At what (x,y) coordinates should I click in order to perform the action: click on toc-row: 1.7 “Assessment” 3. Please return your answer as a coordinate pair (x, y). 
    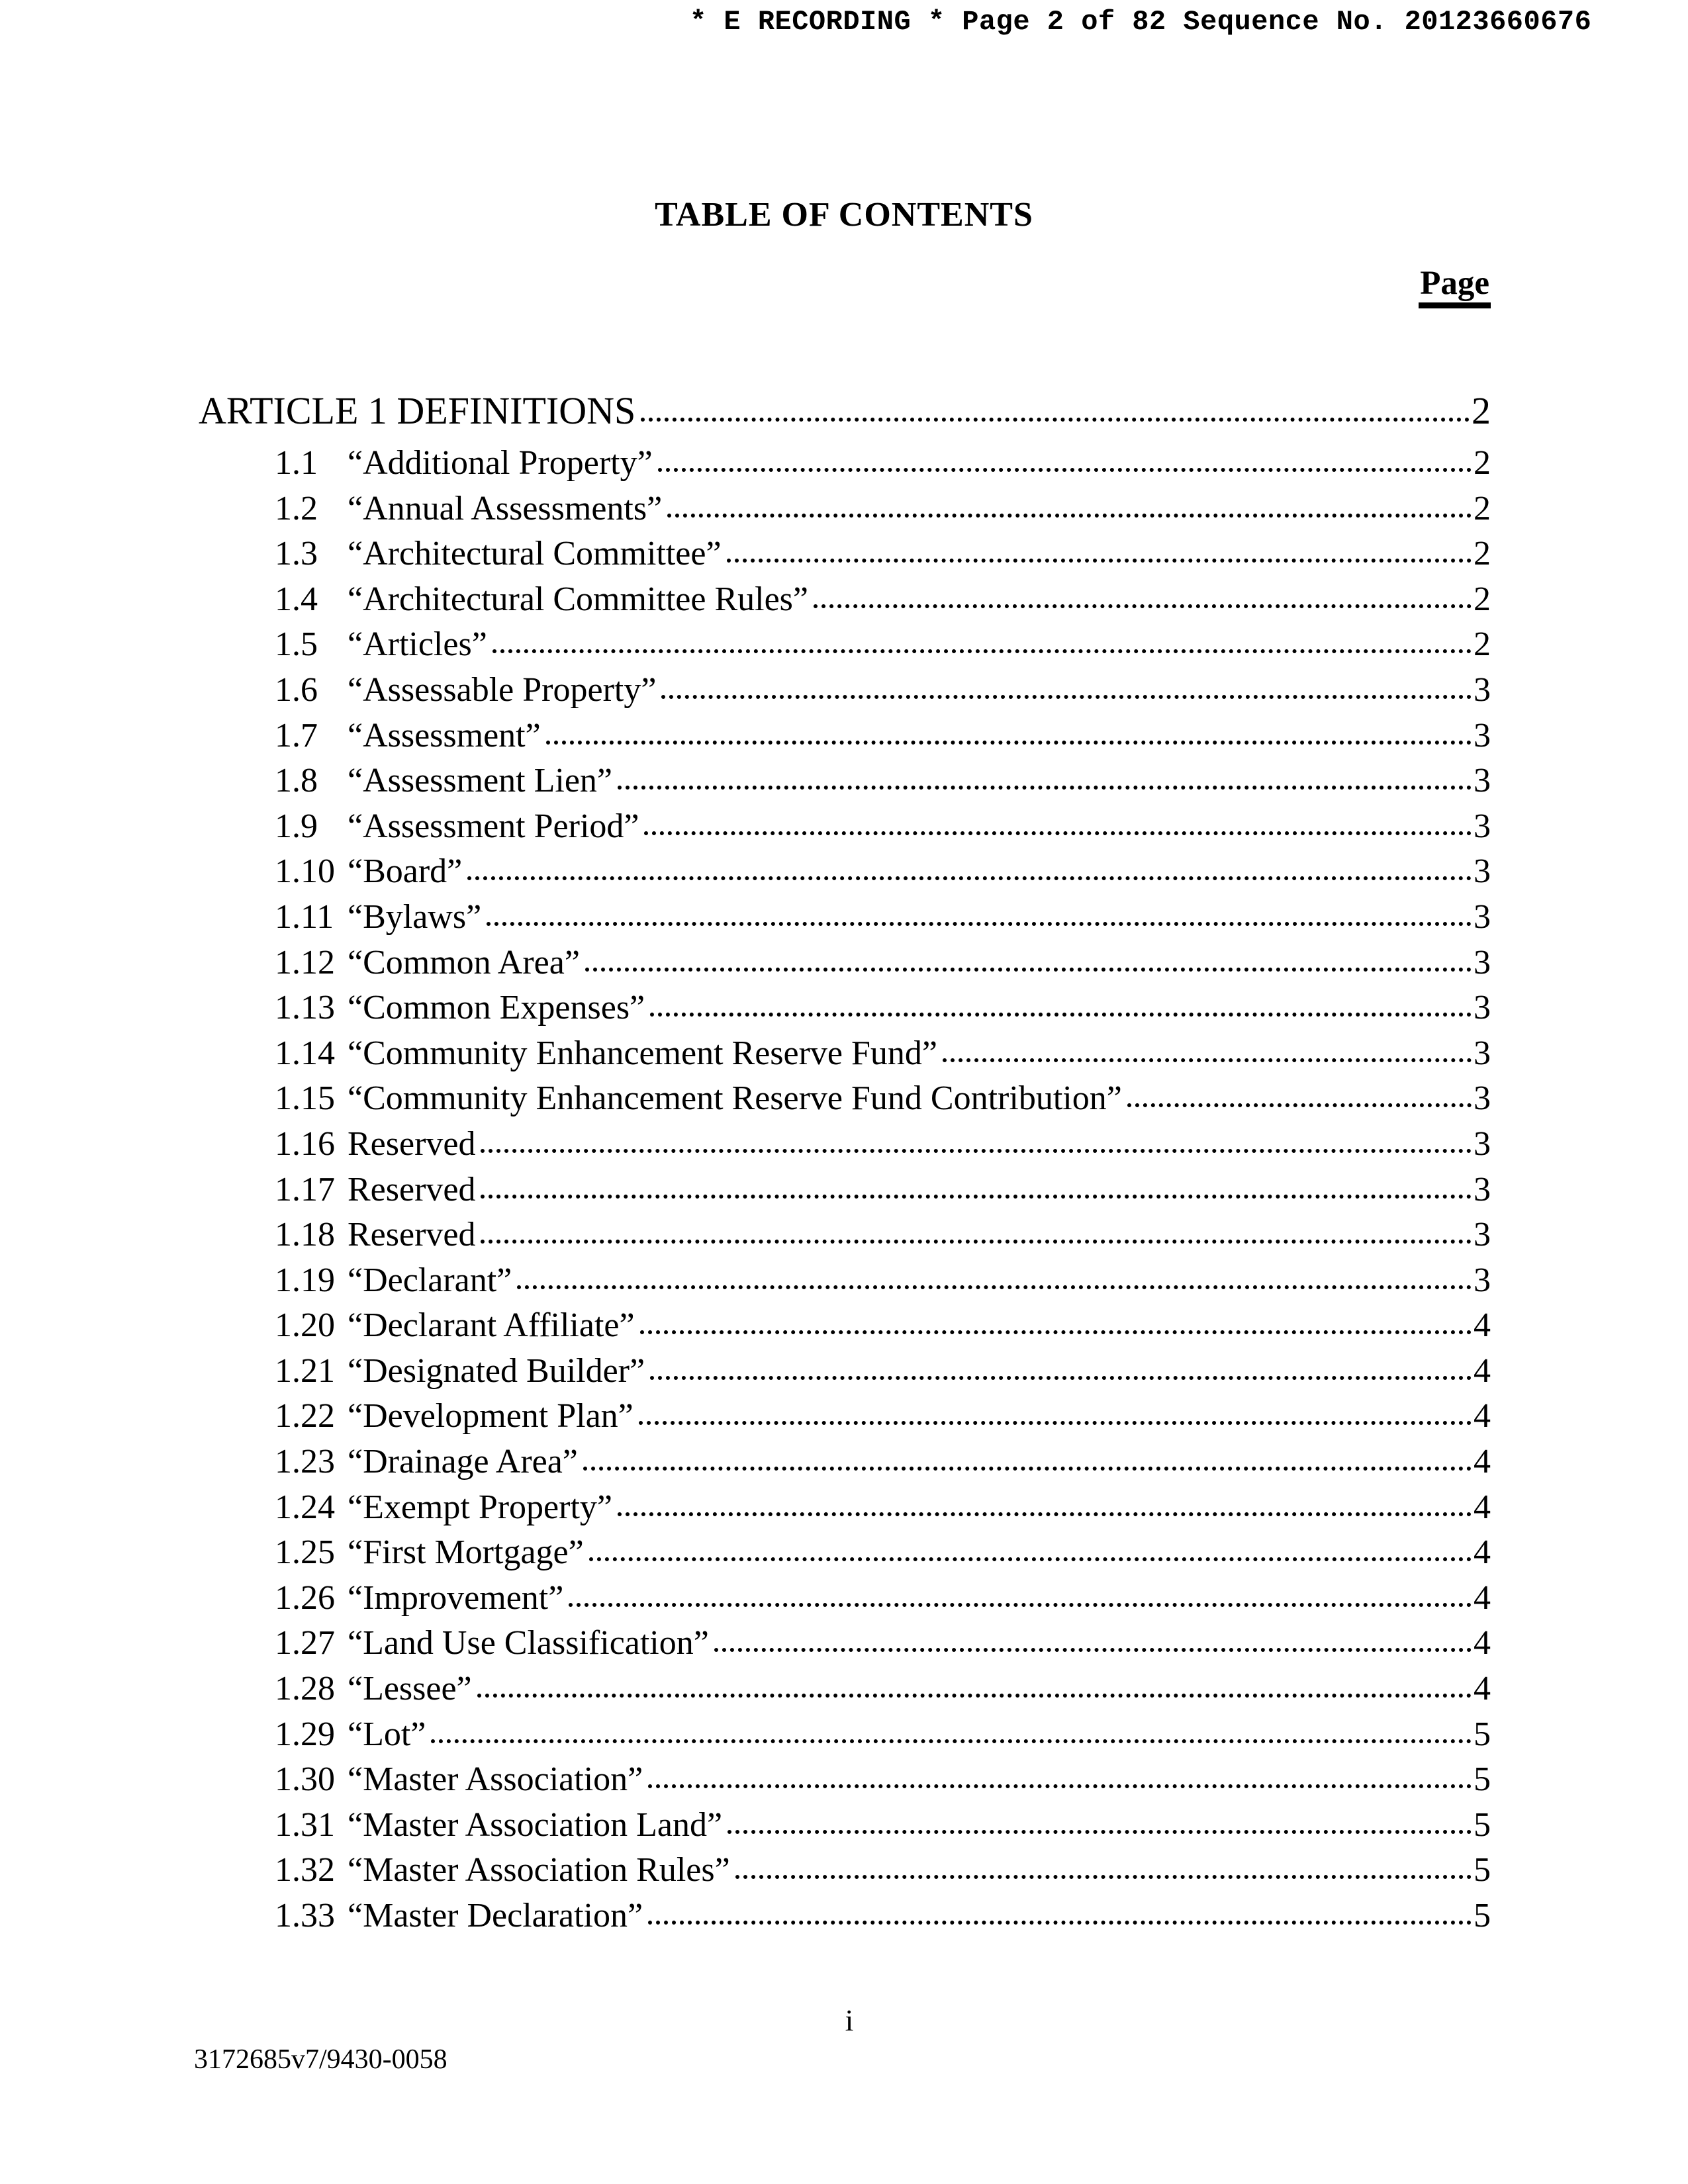
    Looking at the image, I should click on (845, 739).